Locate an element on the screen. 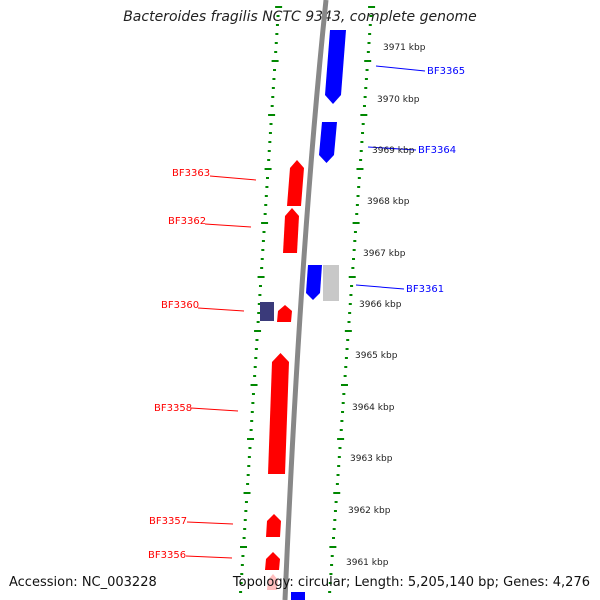 The width and height of the screenshot is (600, 600). gene-label-bf3356: BF3356 is located at coordinates (167, 555).